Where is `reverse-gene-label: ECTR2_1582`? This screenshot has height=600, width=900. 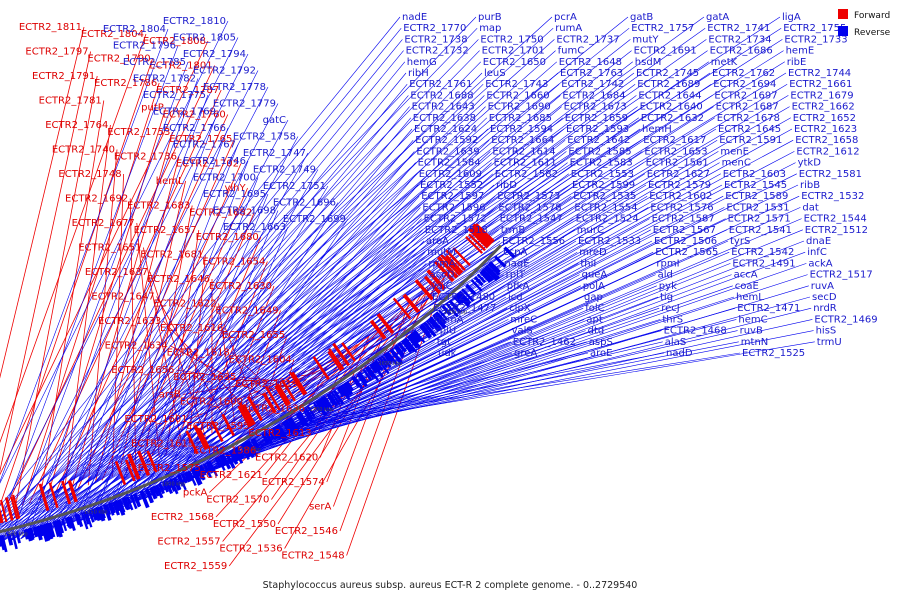
reverse-gene-label: ECTR2_1582 is located at coordinates (526, 174).